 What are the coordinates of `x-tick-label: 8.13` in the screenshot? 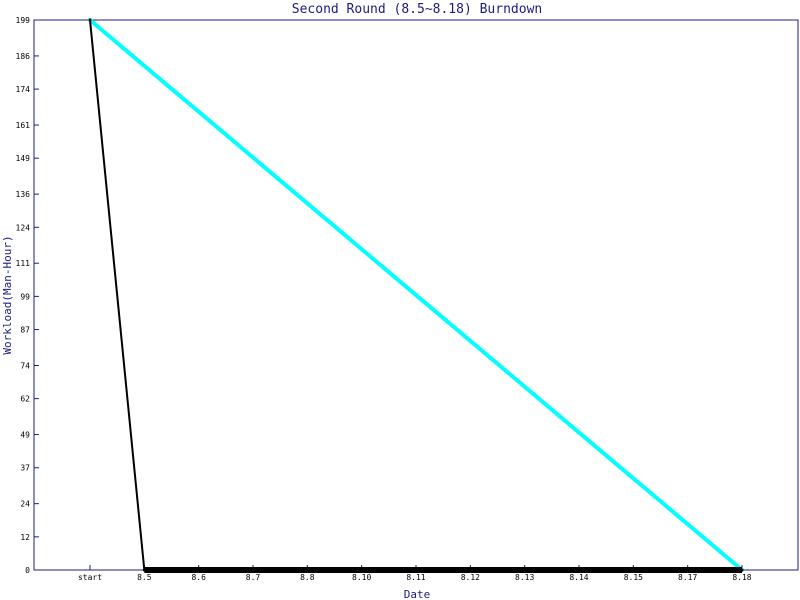 It's located at (524, 577).